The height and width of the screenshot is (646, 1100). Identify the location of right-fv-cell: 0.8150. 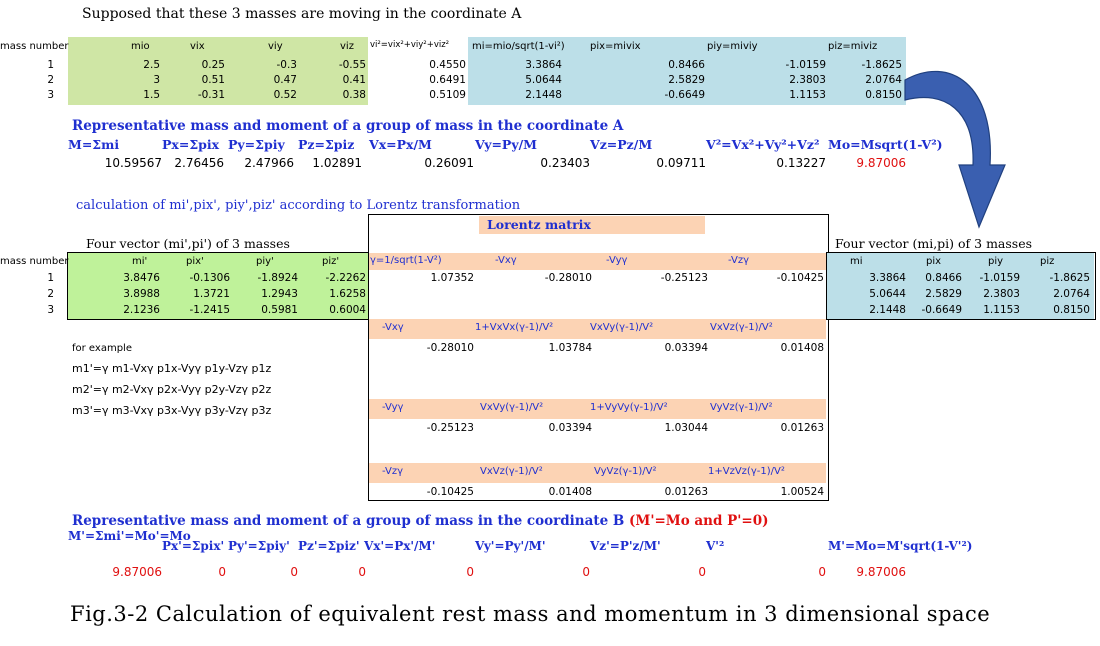
(1071, 310).